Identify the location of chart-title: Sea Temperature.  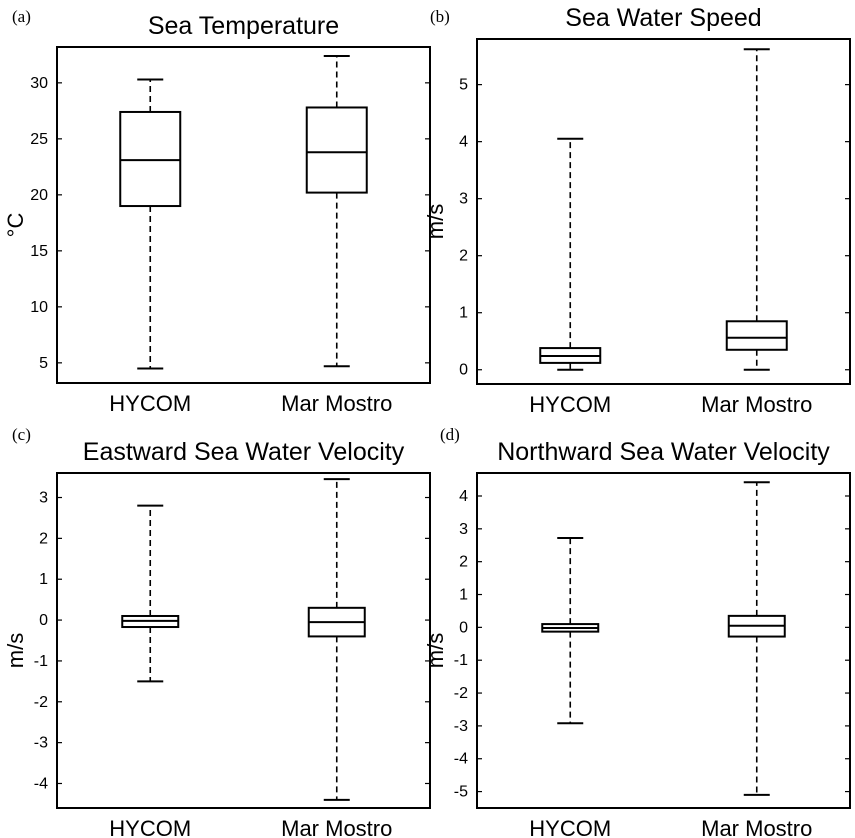
(243, 26).